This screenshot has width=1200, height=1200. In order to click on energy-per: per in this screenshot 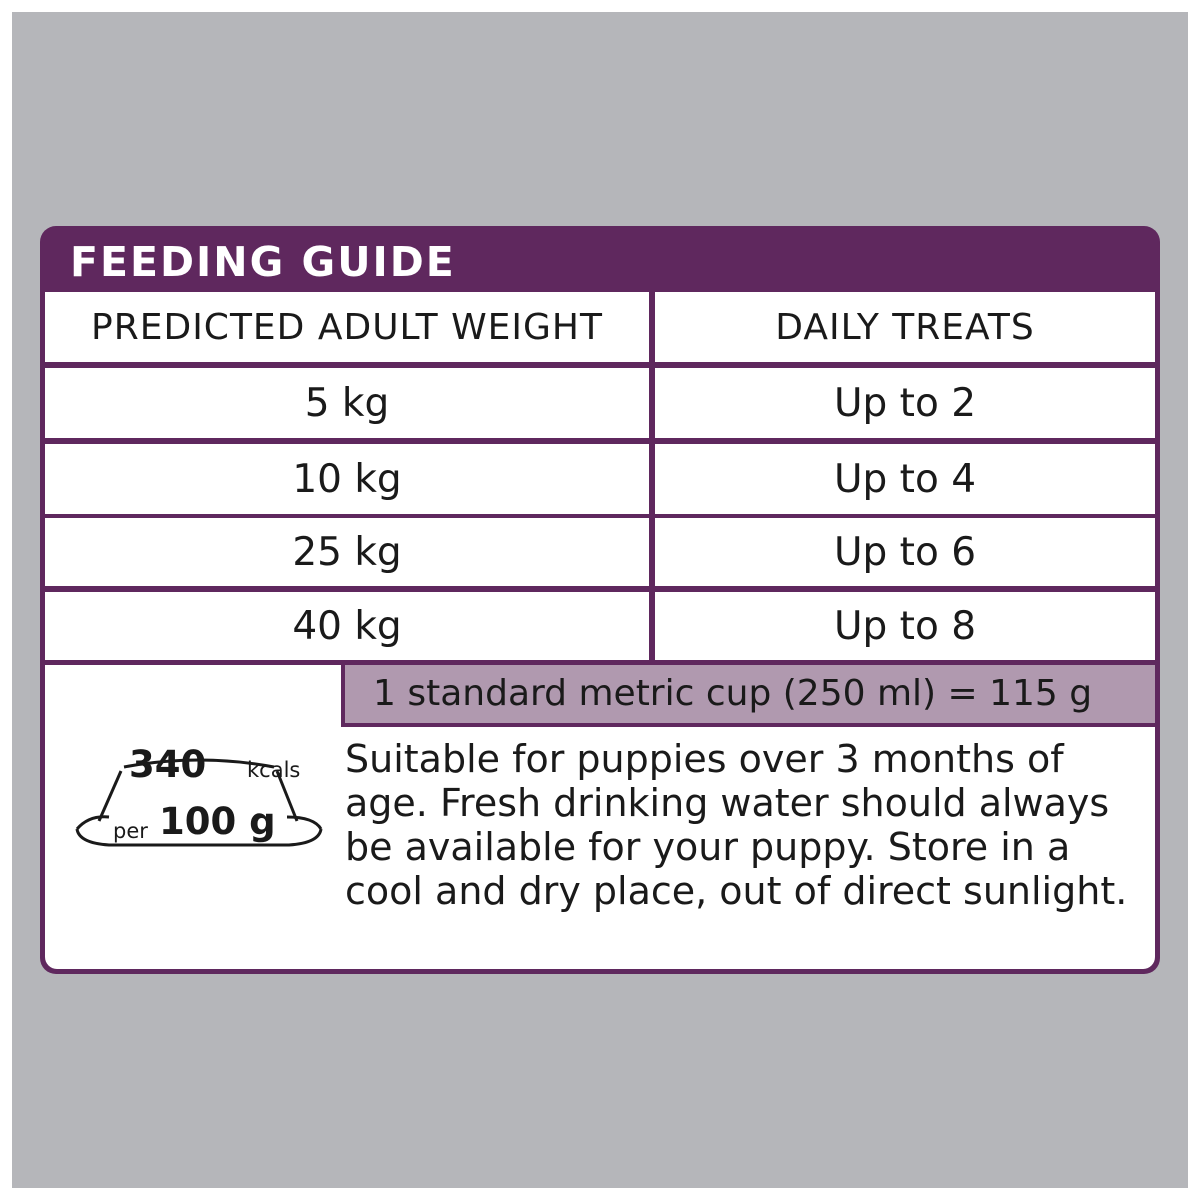, I will do `click(130, 831)`.